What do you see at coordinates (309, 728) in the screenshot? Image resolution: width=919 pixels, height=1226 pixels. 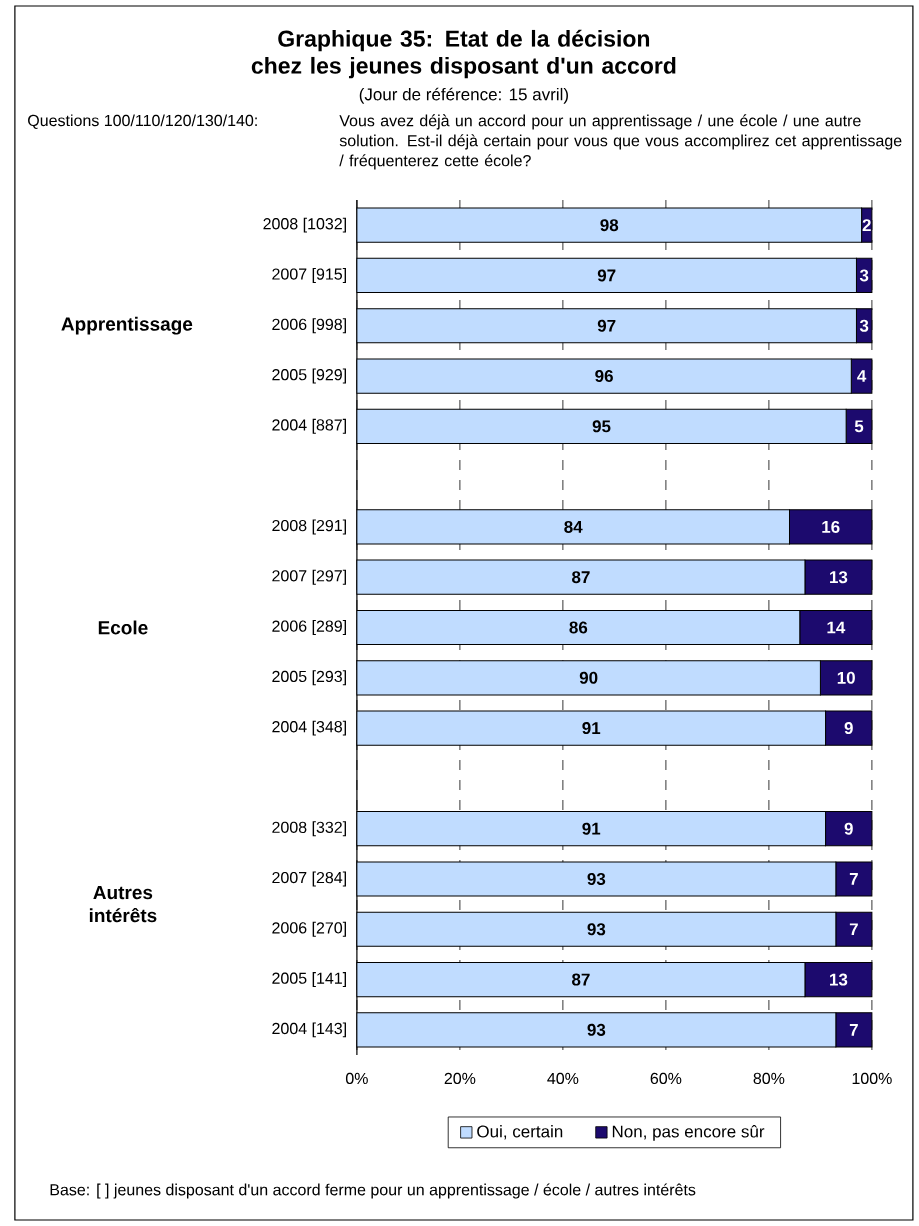 I see `y-tick-label: 2004 [348]` at bounding box center [309, 728].